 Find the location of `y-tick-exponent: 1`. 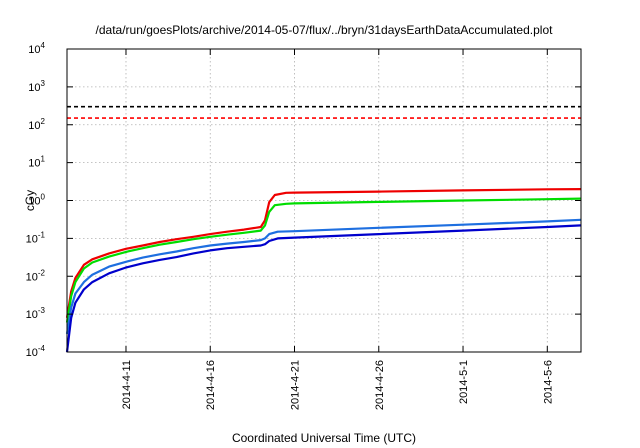

y-tick-exponent: 1 is located at coordinates (43, 159).